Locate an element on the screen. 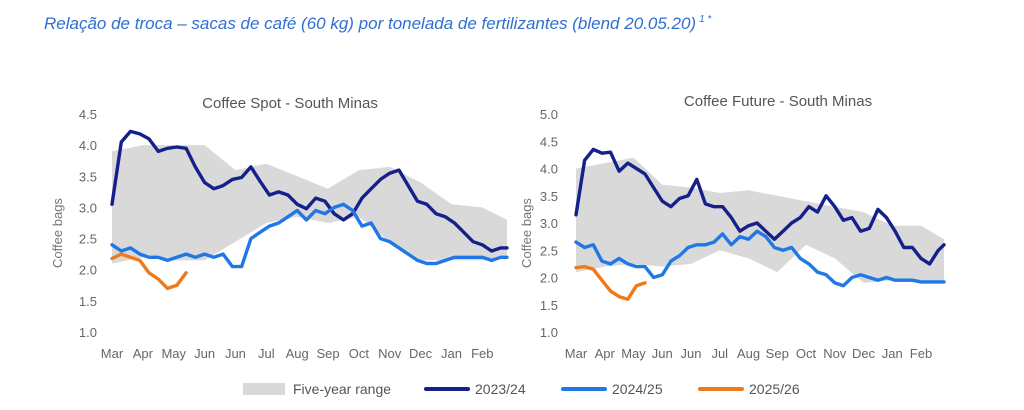 The height and width of the screenshot is (410, 1024). legend-item: 2025/26 is located at coordinates (749, 389).